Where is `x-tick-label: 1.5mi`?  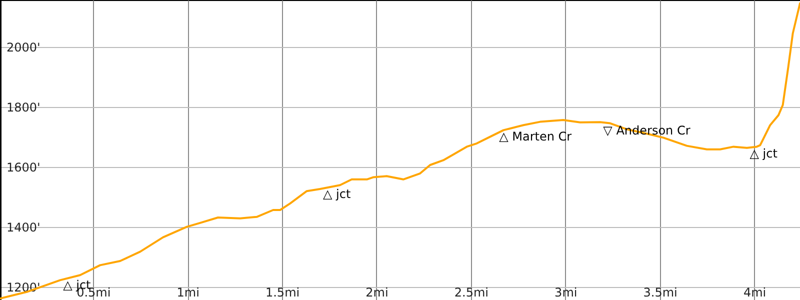 x-tick-label: 1.5mi is located at coordinates (282, 293).